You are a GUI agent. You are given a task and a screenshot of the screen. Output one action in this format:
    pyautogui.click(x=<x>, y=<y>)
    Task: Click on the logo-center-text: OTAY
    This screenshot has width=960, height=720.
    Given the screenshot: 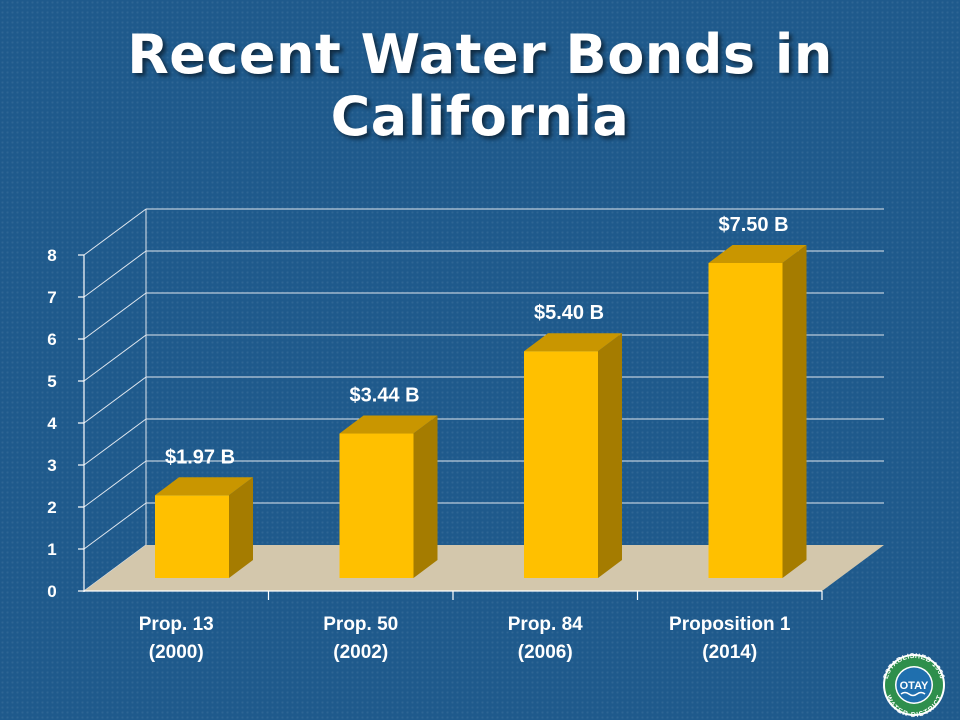 What is the action you would take?
    pyautogui.click(x=914, y=686)
    